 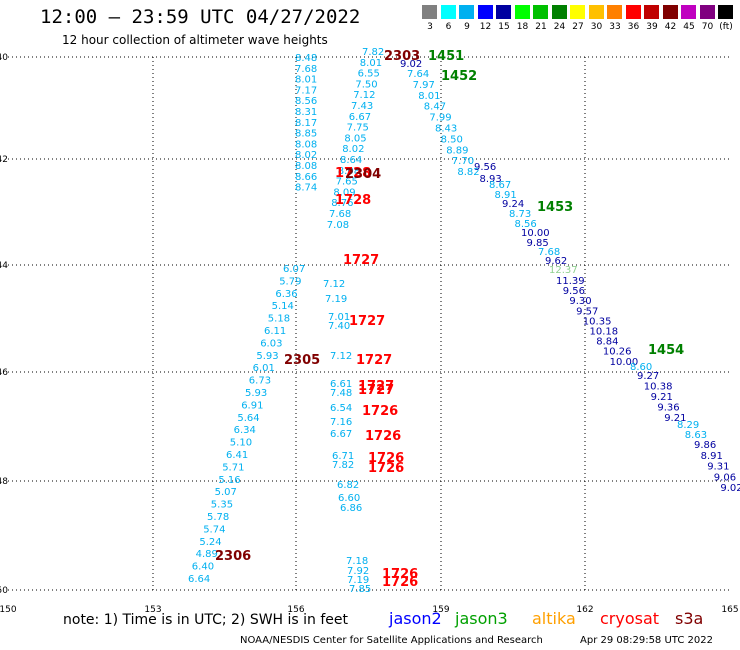 I want to click on legend-label: 3, so click(x=430, y=27).